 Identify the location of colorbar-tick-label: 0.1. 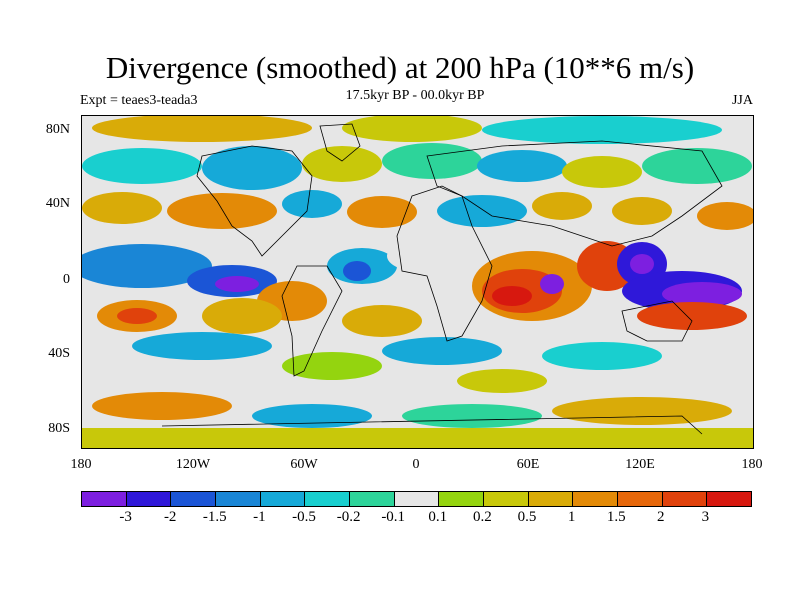
(438, 517).